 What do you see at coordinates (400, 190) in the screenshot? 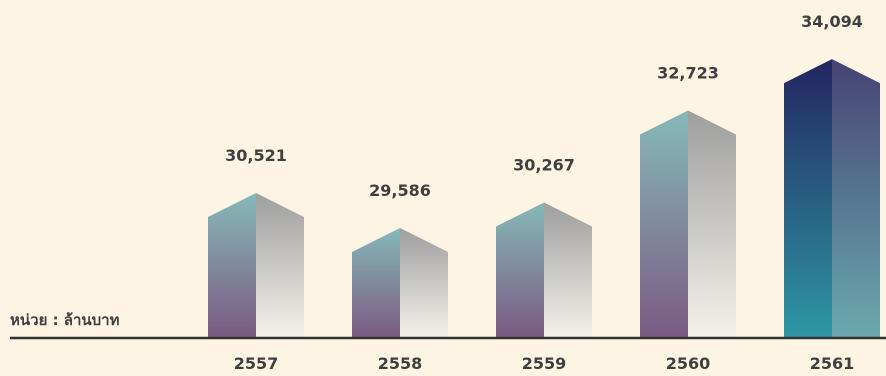
I see `value-label-2558: 29,586` at bounding box center [400, 190].